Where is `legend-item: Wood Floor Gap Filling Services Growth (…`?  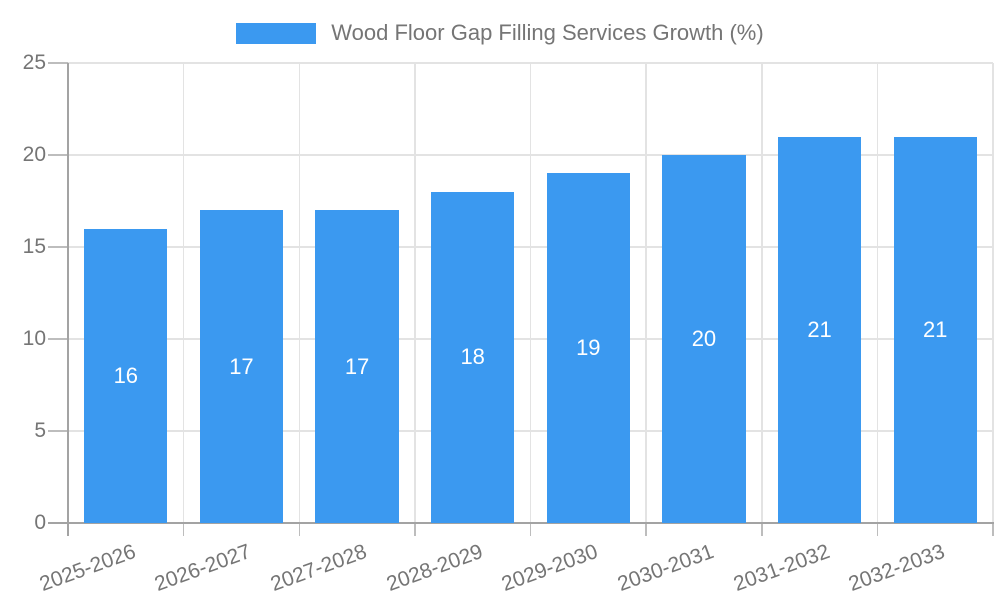 legend-item: Wood Floor Gap Filling Services Growth (… is located at coordinates (500, 33).